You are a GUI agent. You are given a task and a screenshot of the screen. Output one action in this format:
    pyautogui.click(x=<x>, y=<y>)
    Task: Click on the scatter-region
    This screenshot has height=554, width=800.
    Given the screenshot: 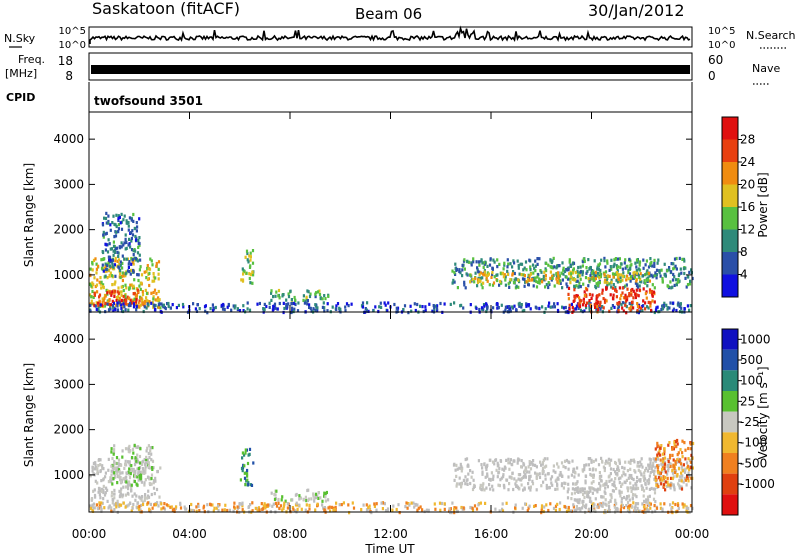 What is the action you would take?
    pyautogui.click(x=611, y=500)
    